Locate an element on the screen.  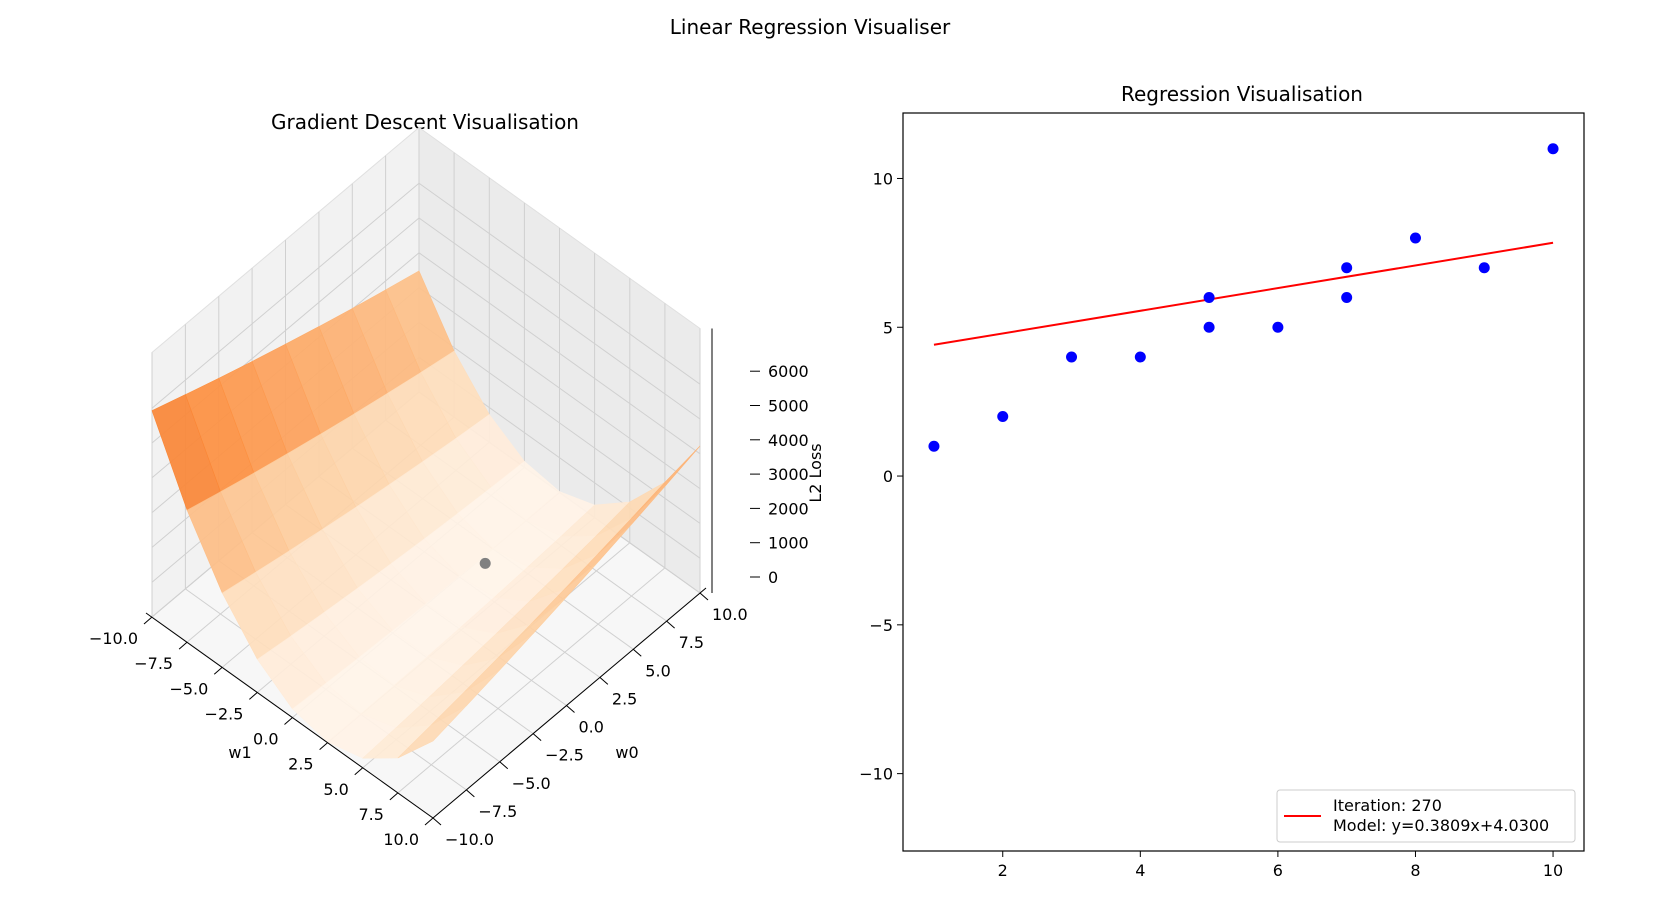
loss-tick-label: 1000 is located at coordinates (788, 543).